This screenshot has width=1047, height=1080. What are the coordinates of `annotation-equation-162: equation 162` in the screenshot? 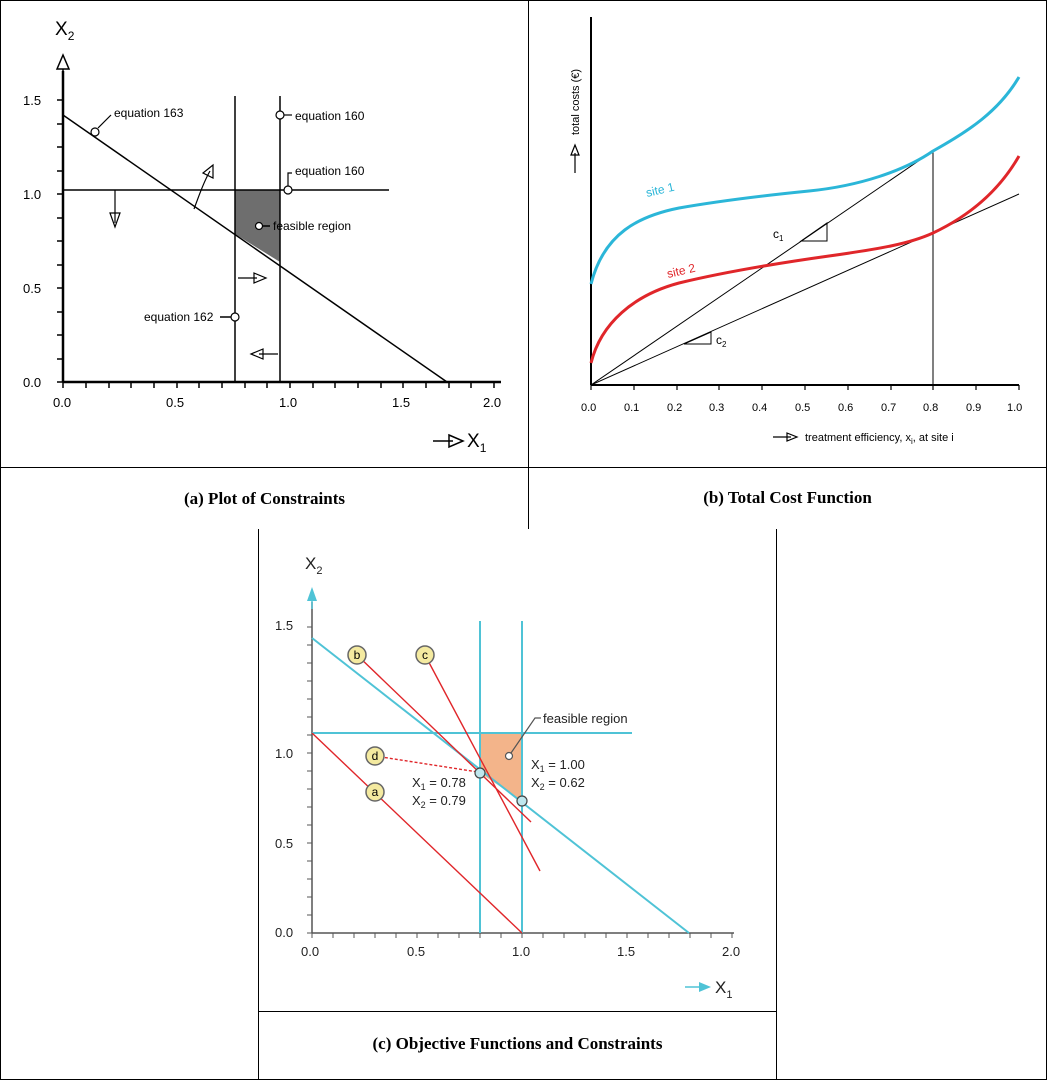 It's located at (179, 317).